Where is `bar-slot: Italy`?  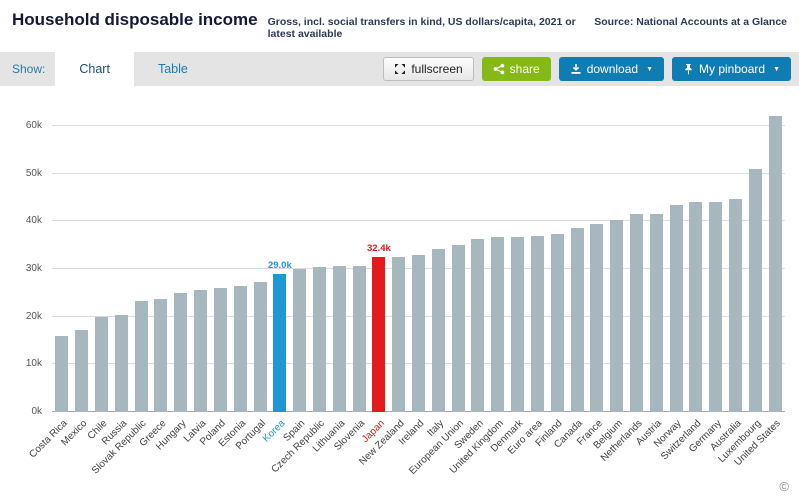 bar-slot: Italy is located at coordinates (436, 270).